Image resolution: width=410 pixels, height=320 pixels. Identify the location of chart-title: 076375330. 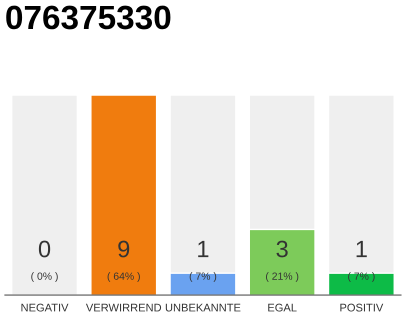
(88, 18).